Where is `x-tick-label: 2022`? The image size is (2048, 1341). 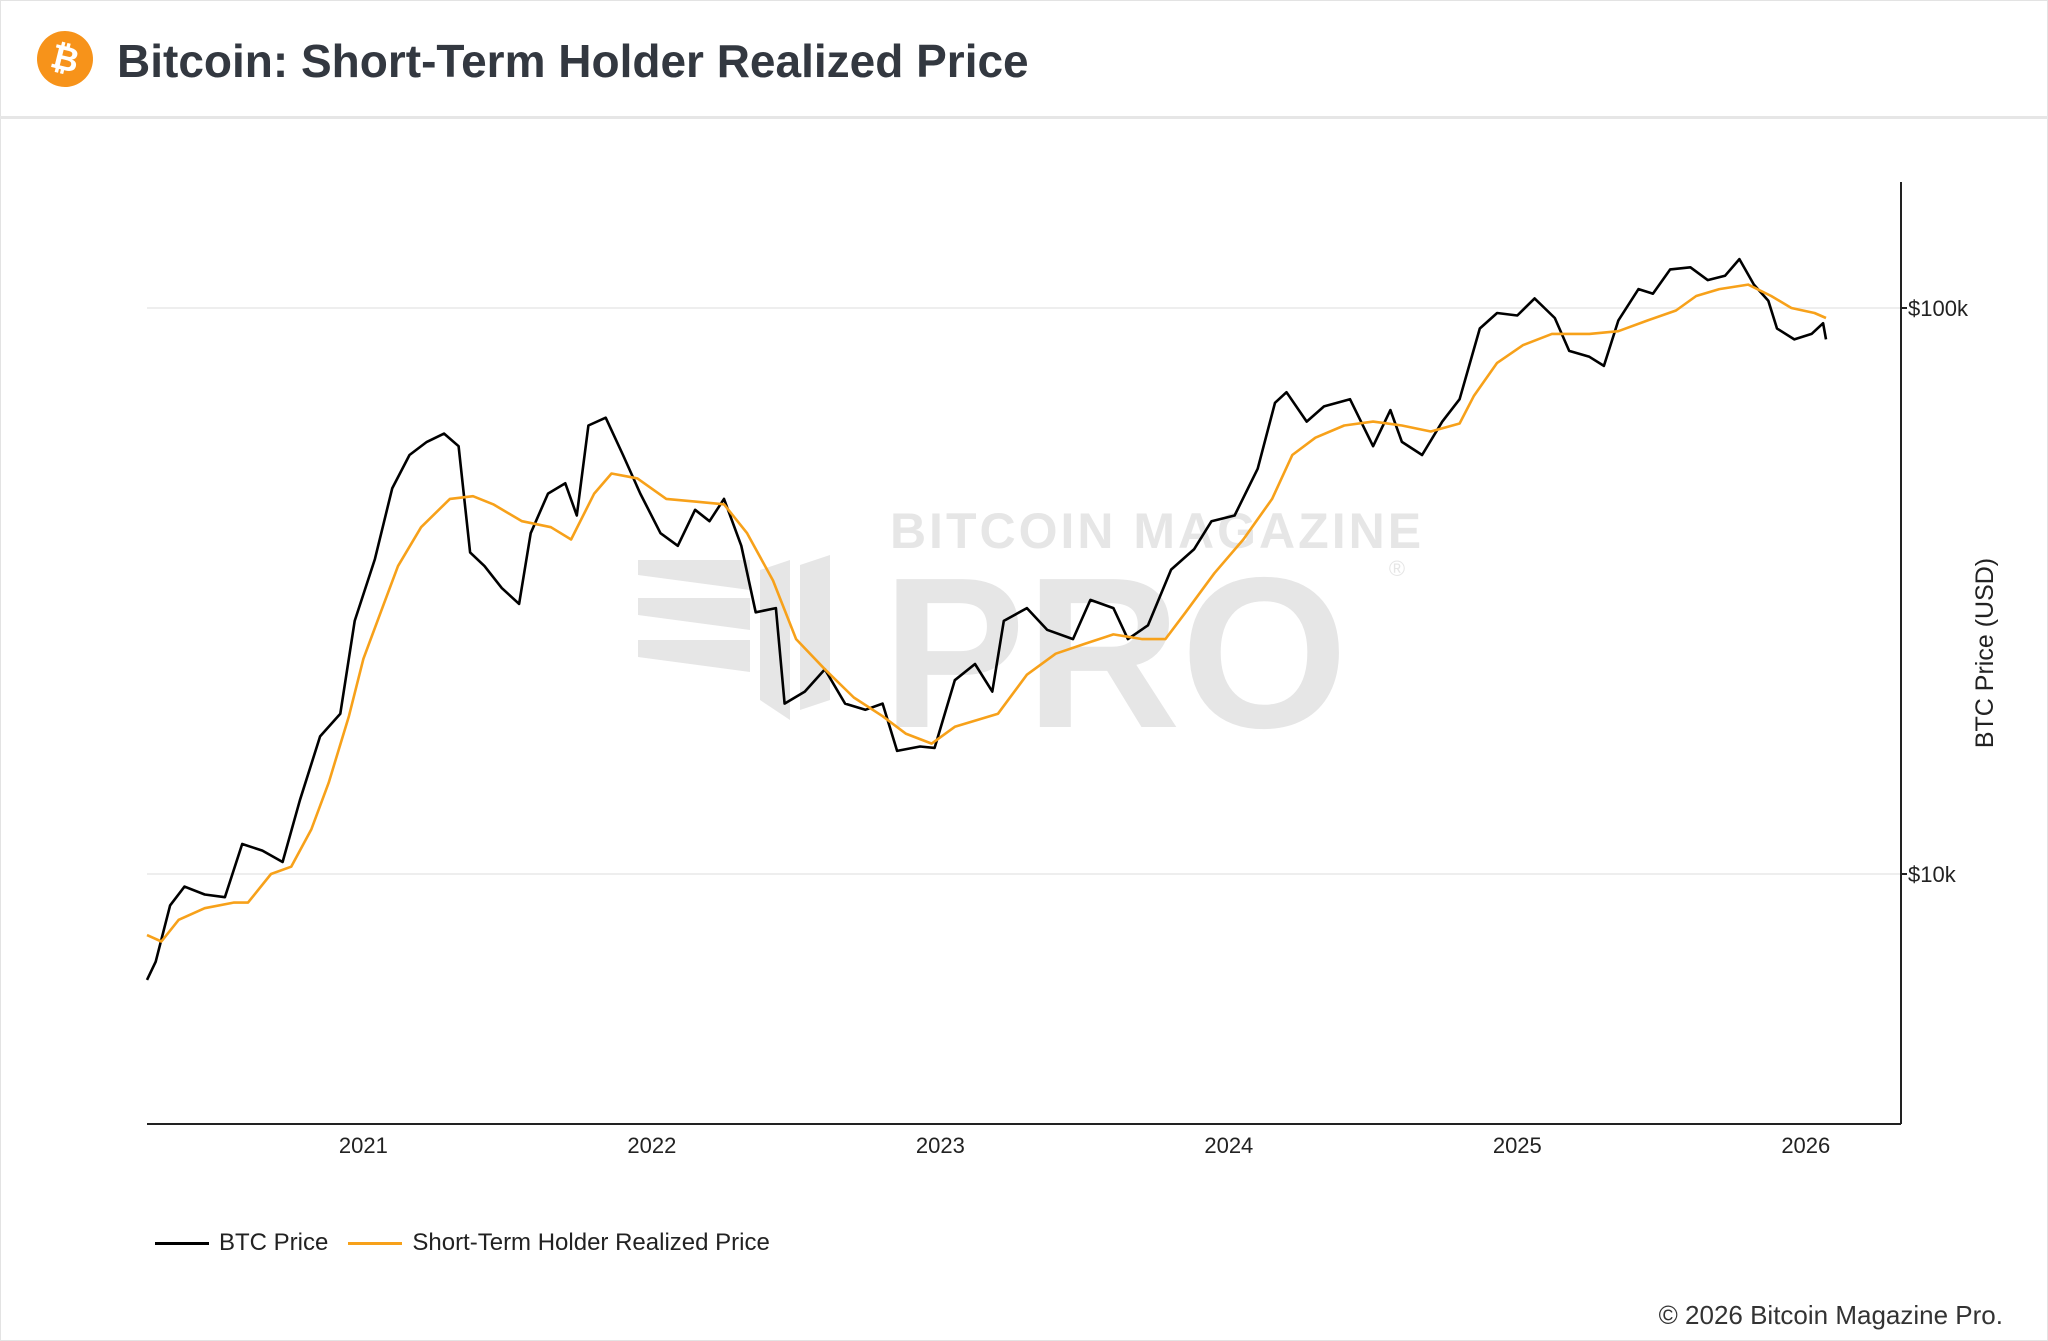 x-tick-label: 2022 is located at coordinates (651, 1145).